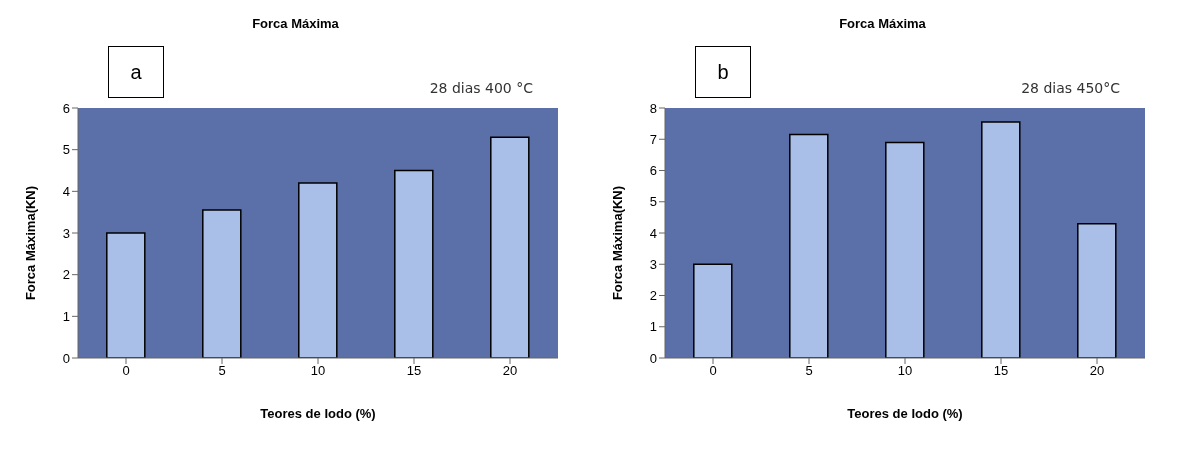  What do you see at coordinates (481, 88) in the screenshot?
I see `text: 28 dias 400 °C` at bounding box center [481, 88].